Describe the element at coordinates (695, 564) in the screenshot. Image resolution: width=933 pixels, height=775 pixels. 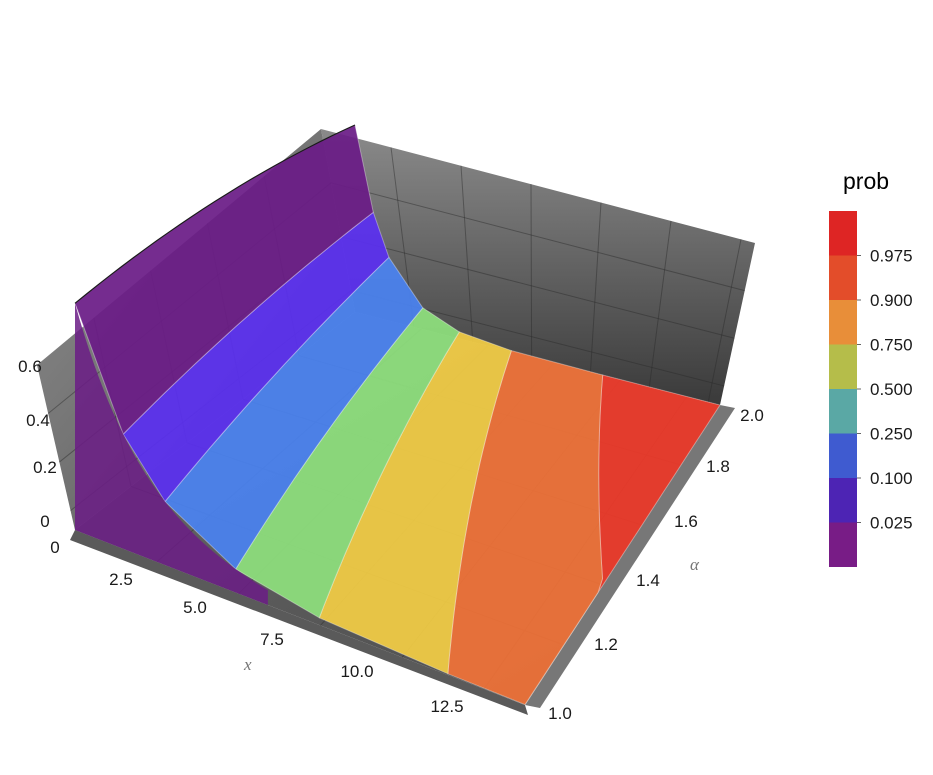
I see `alpha-axis-label: α` at that location.